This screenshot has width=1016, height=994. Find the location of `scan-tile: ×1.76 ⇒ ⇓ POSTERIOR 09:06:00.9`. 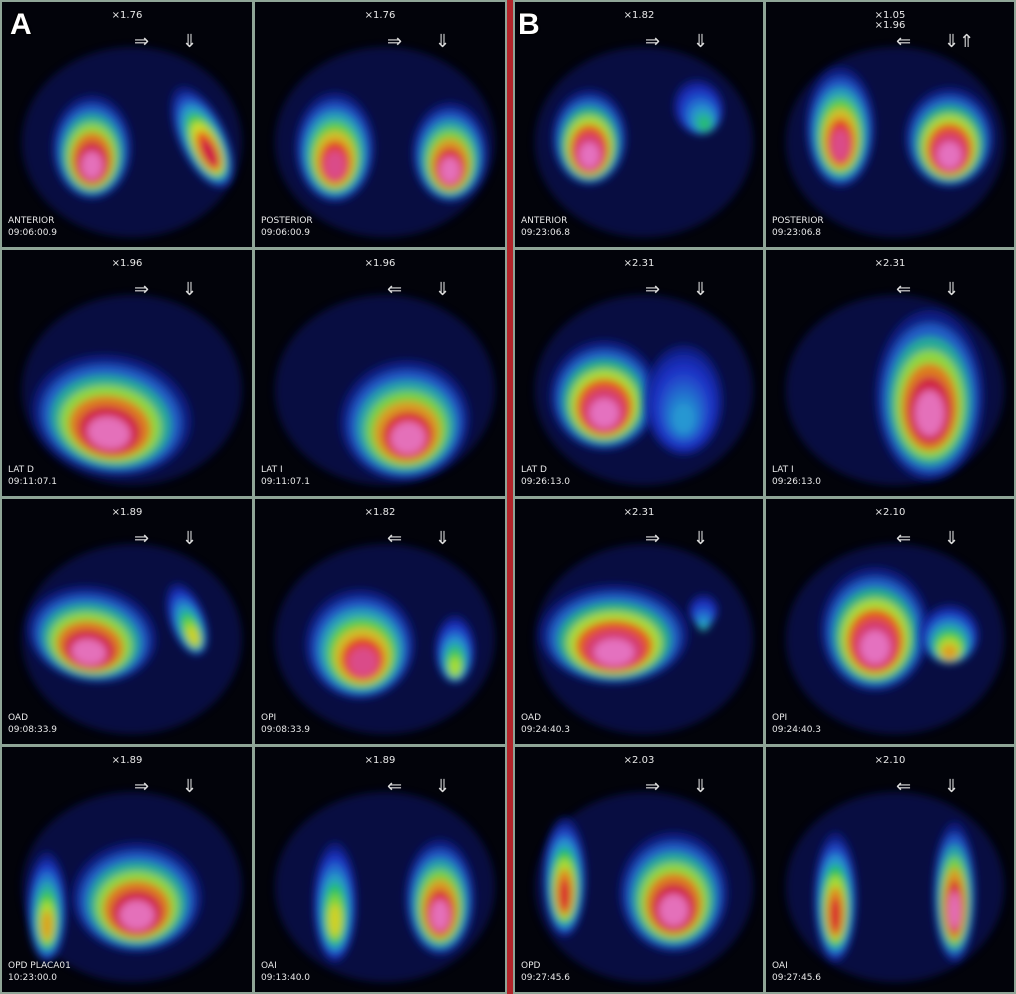

scan-tile: ×1.76 ⇒ ⇓ POSTERIOR 09:06:00.9 is located at coordinates (380, 125).